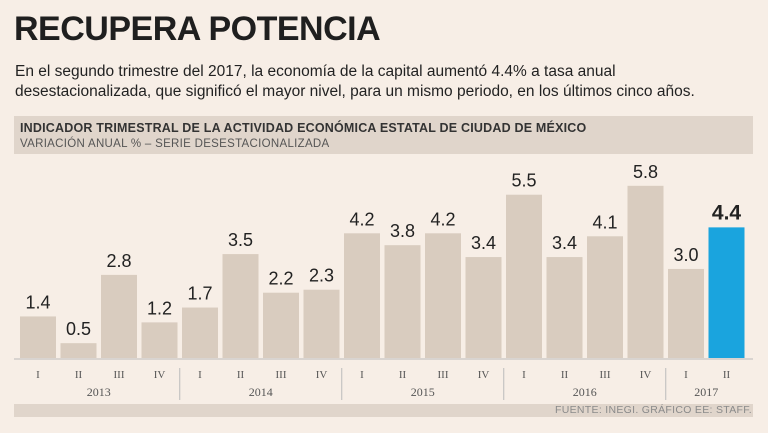  What do you see at coordinates (483, 243) in the screenshot?
I see `value-label-11: 3.4` at bounding box center [483, 243].